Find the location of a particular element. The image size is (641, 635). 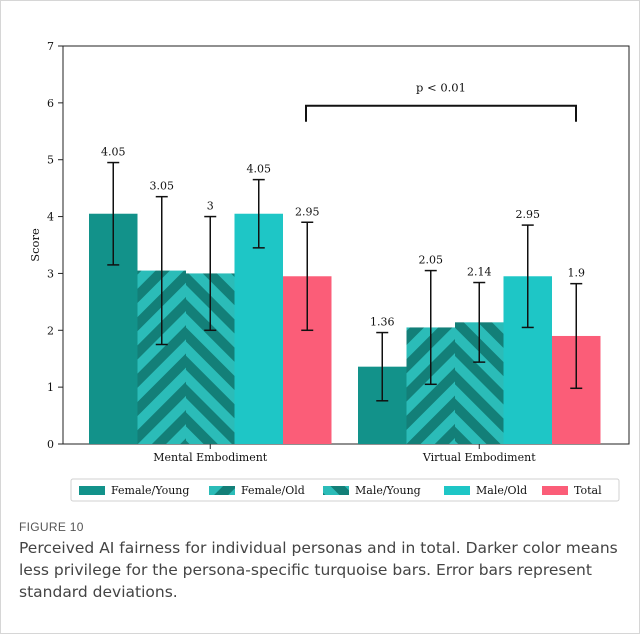

legend-label: Male/Young is located at coordinates (388, 490).